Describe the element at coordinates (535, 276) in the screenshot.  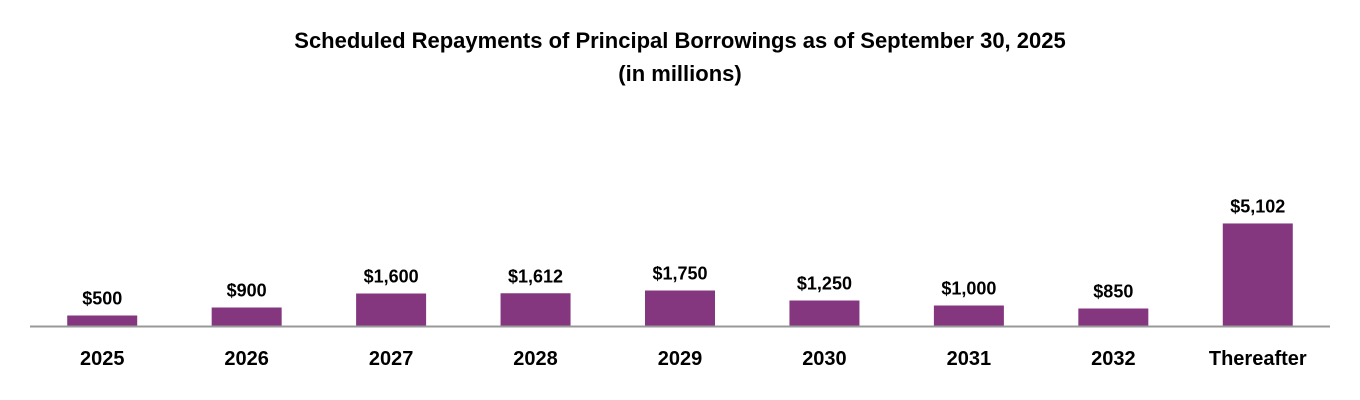
I see `data-label-2028: $1,612` at that location.